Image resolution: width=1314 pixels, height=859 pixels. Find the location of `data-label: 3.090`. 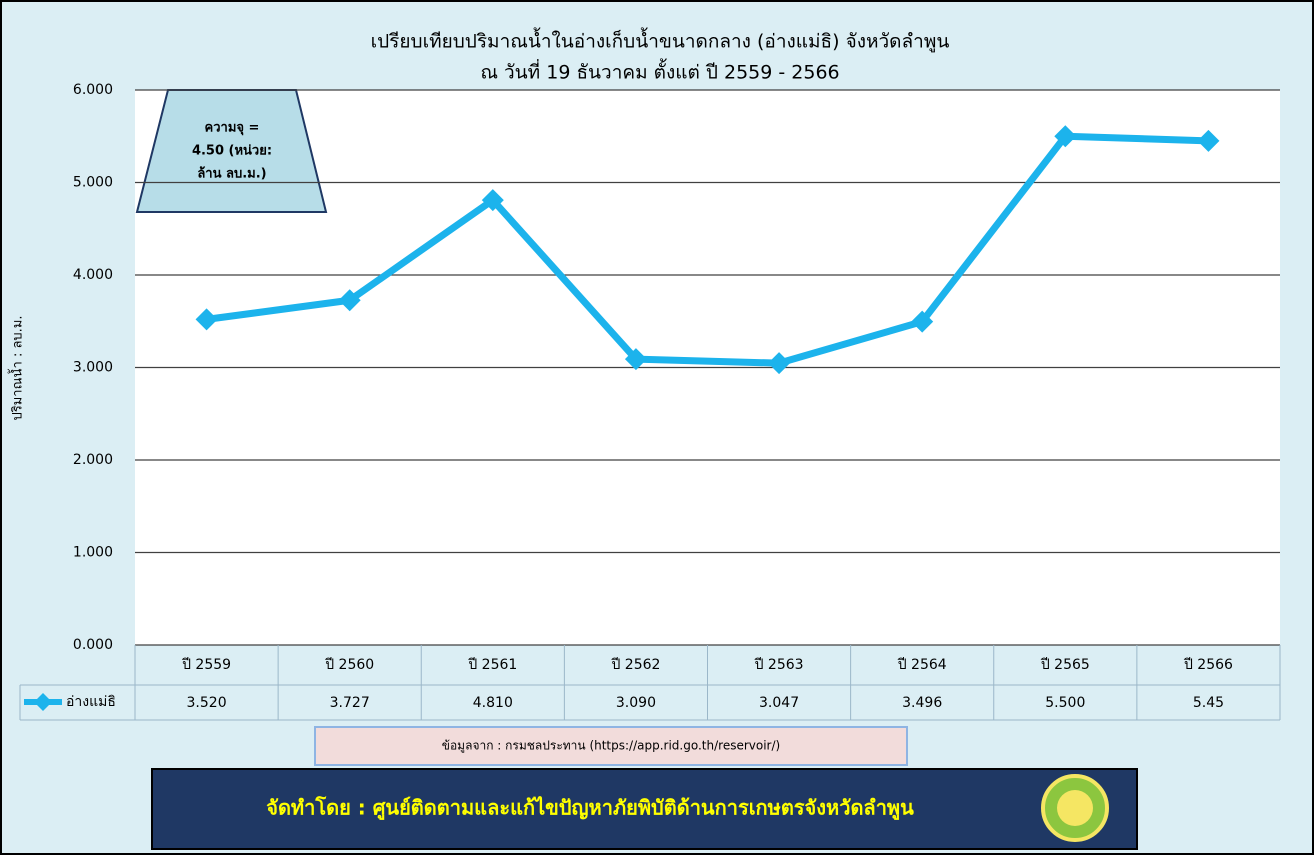

data-label: 3.090 is located at coordinates (636, 703).